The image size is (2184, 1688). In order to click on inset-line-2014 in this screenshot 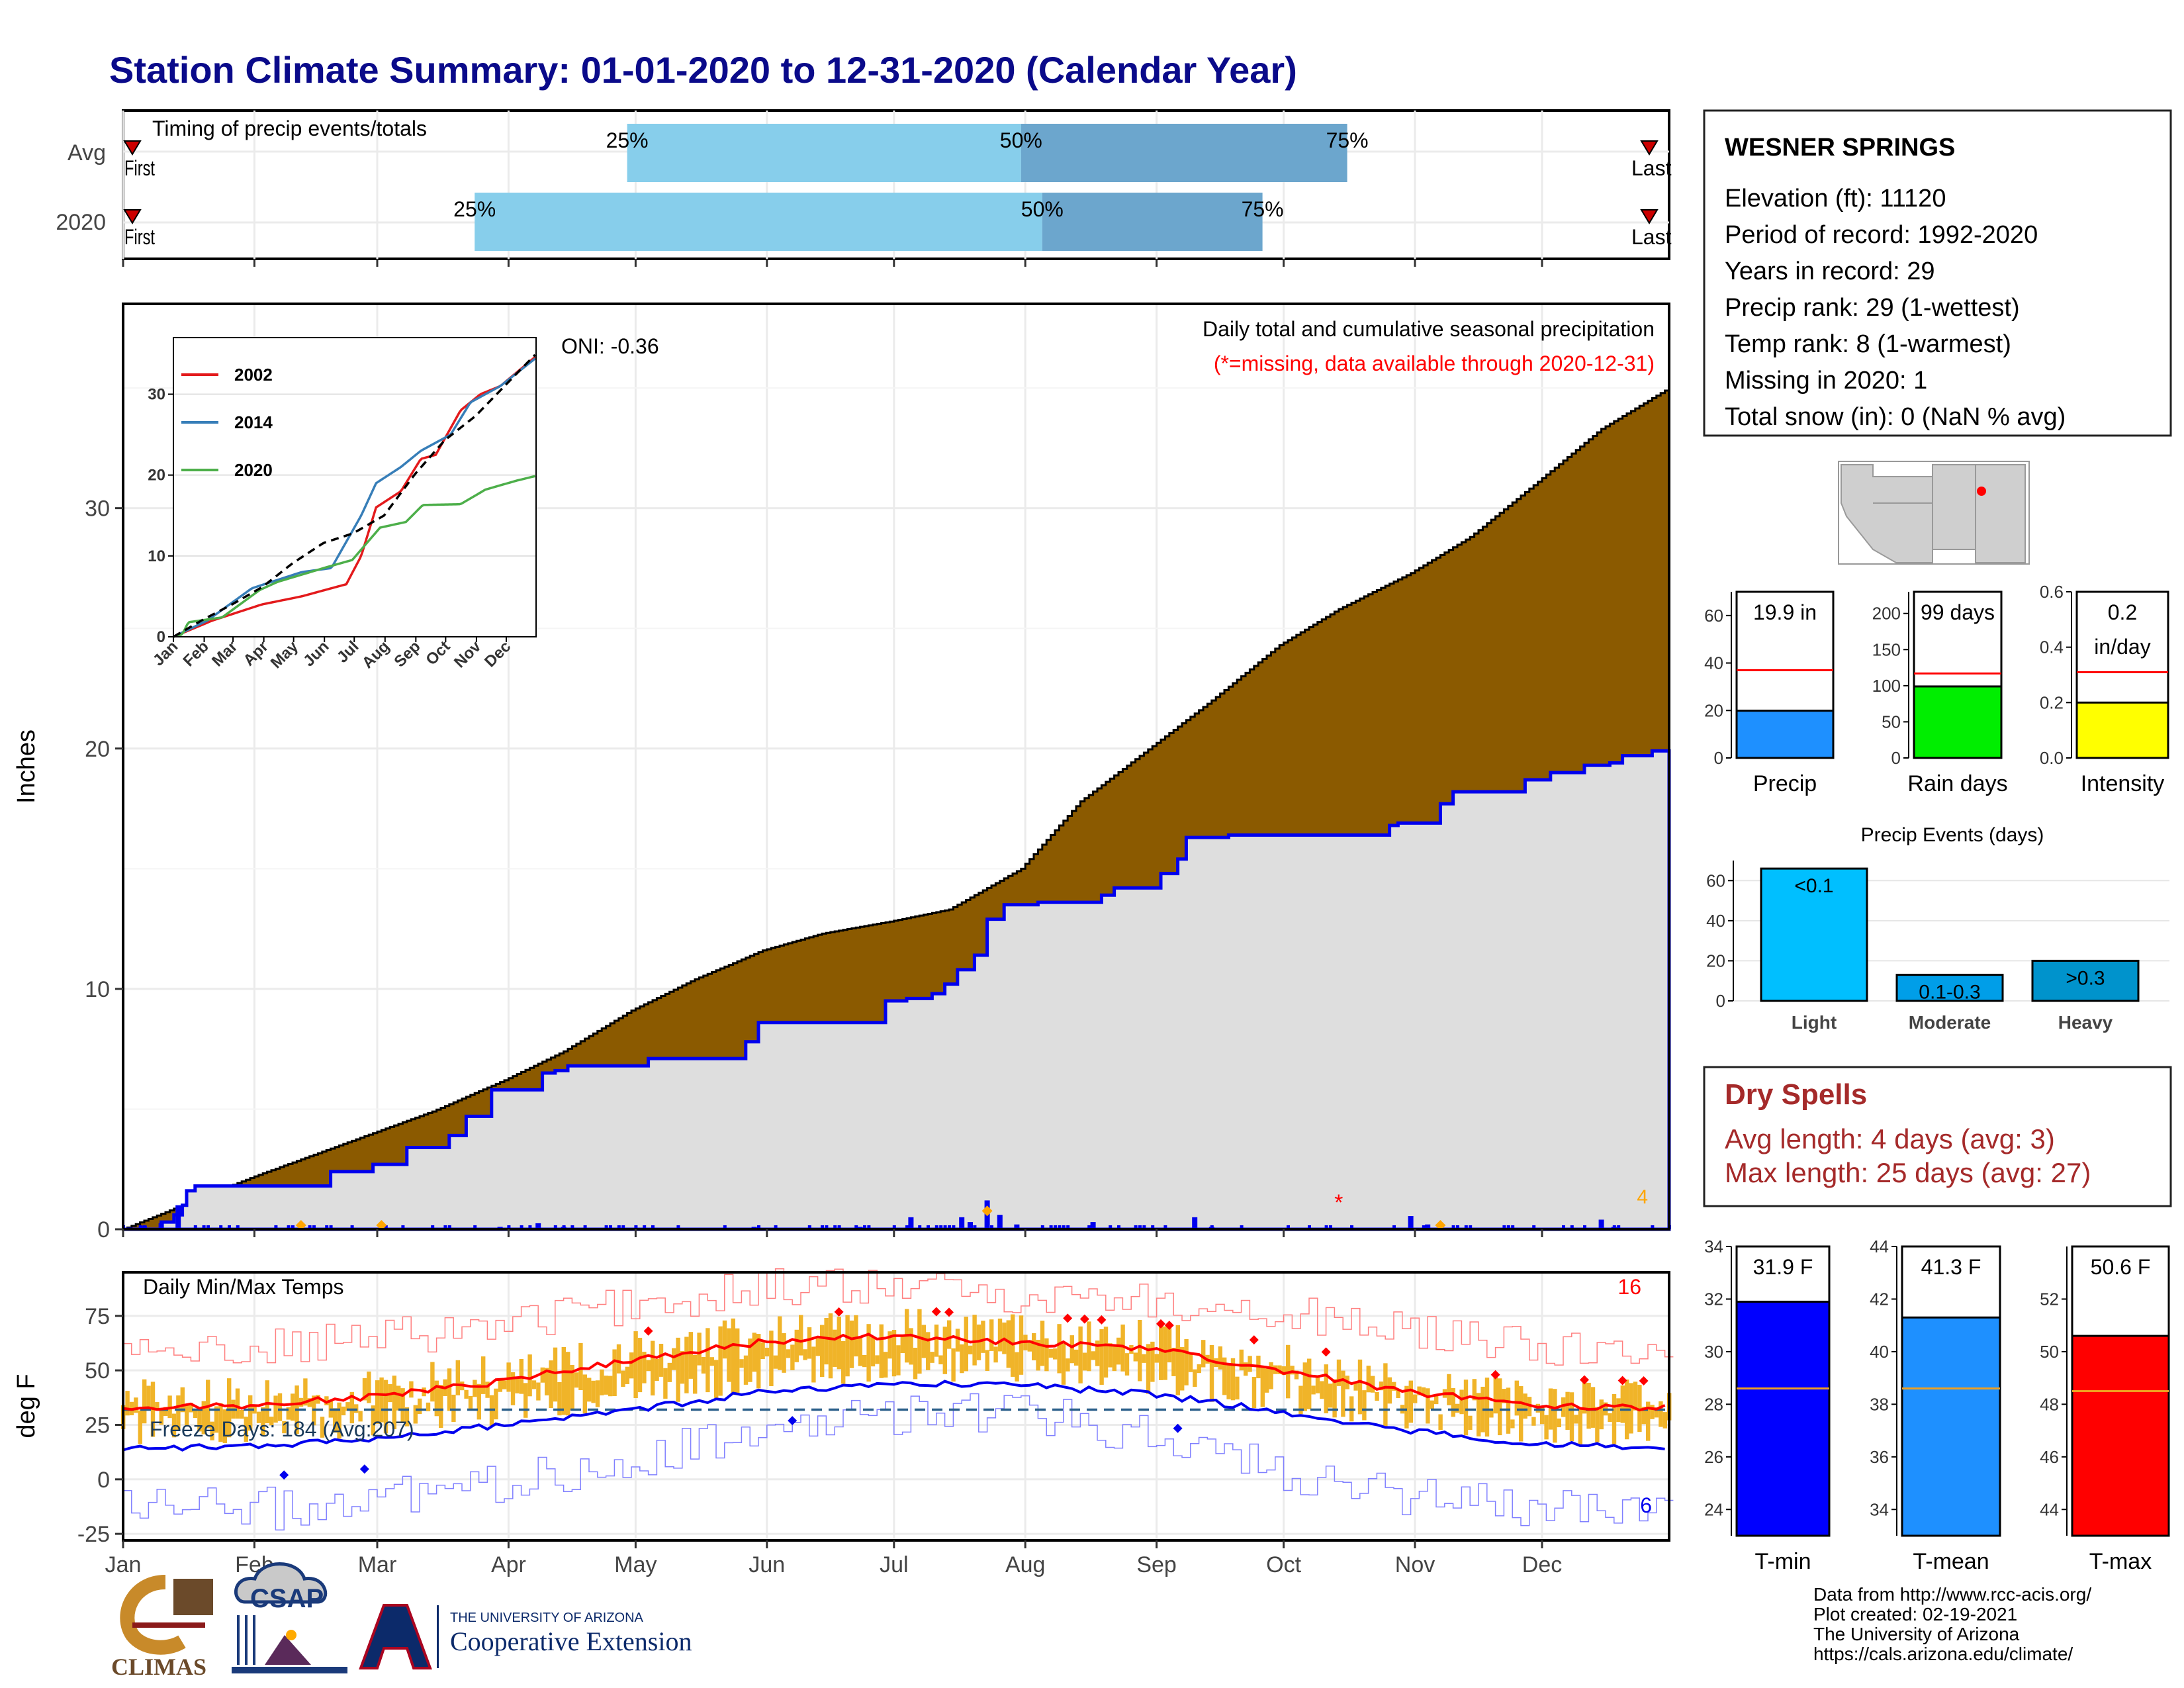, I will do `click(355, 497)`.